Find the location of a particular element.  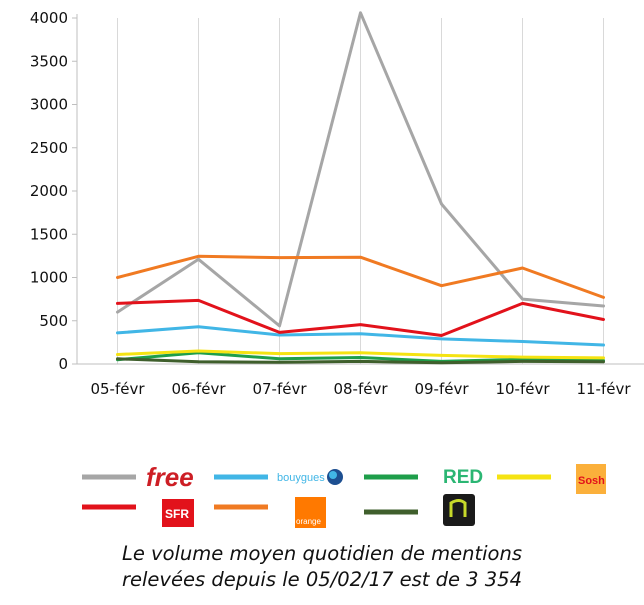

y-tick-label: 3500 is located at coordinates (49, 61).